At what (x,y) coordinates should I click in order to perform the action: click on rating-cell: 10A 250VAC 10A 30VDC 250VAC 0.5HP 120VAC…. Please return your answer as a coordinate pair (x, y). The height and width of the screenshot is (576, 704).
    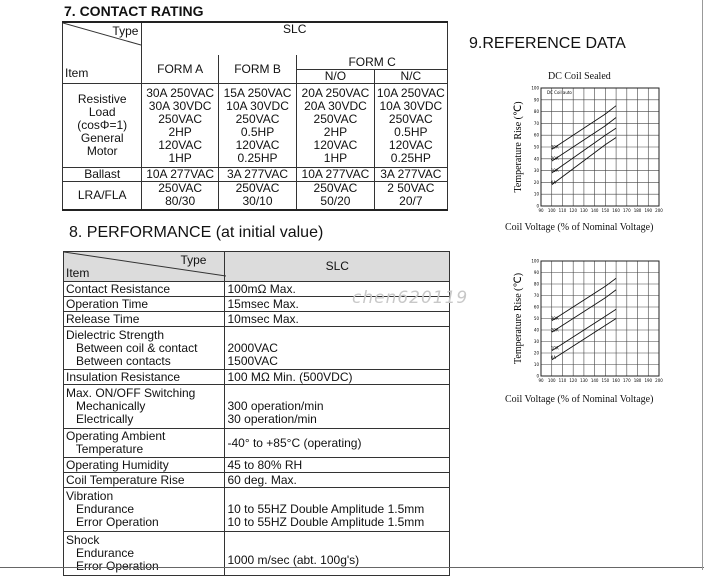
    Looking at the image, I should click on (411, 125).